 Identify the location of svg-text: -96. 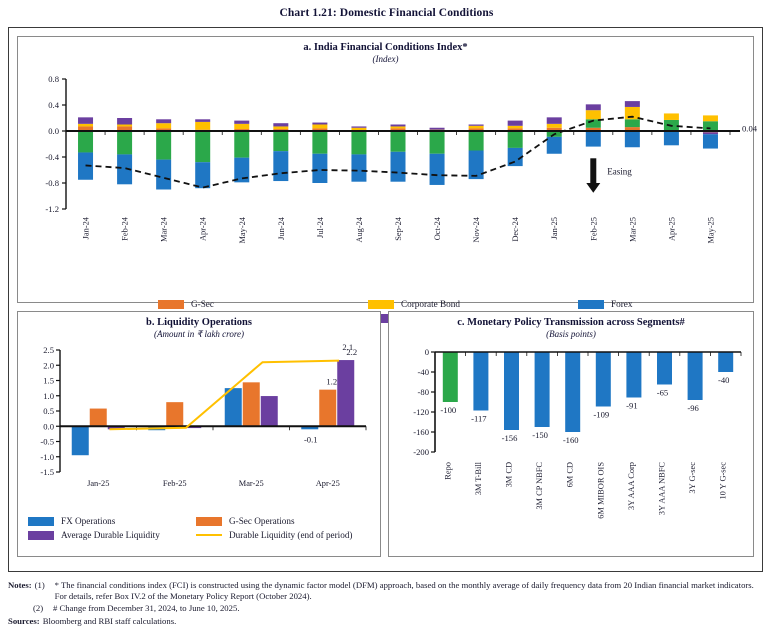
(693, 408).